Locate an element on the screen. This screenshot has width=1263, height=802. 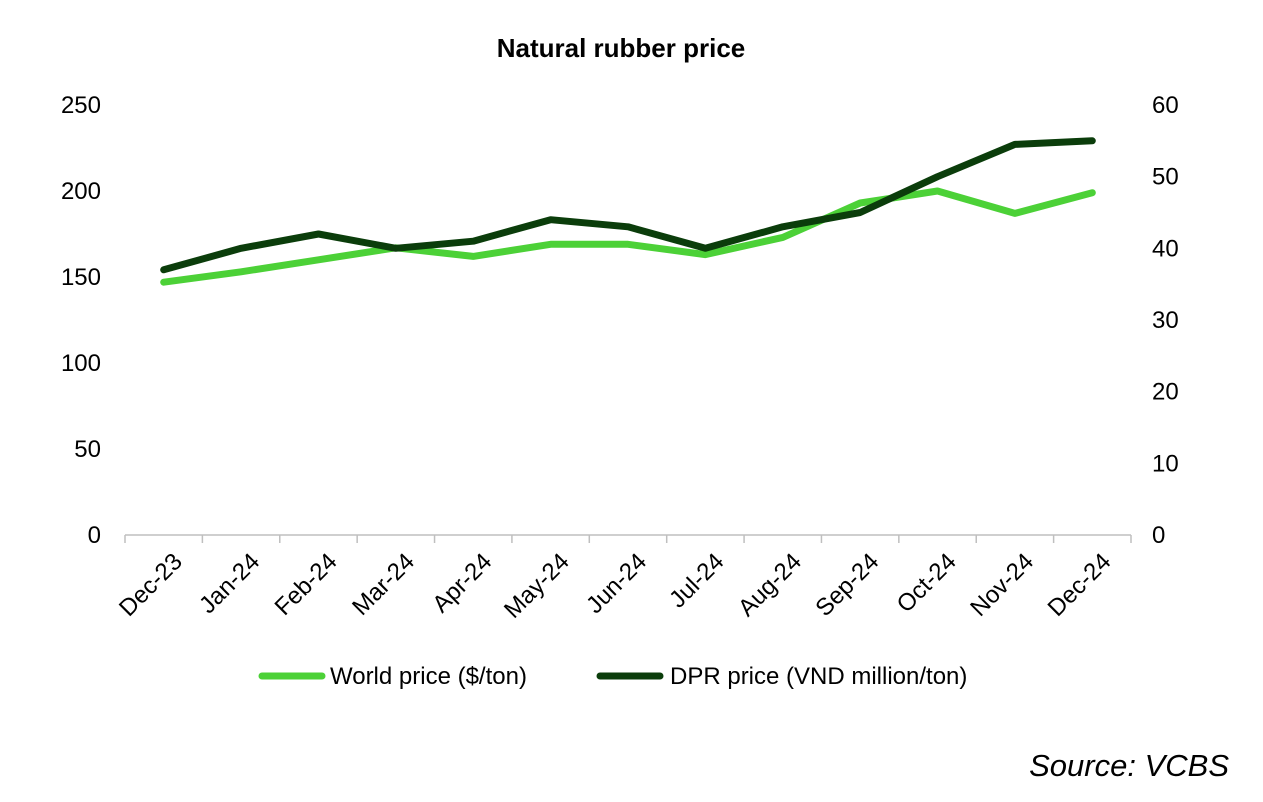
x-tick-label: Jun-24 is located at coordinates (616, 583).